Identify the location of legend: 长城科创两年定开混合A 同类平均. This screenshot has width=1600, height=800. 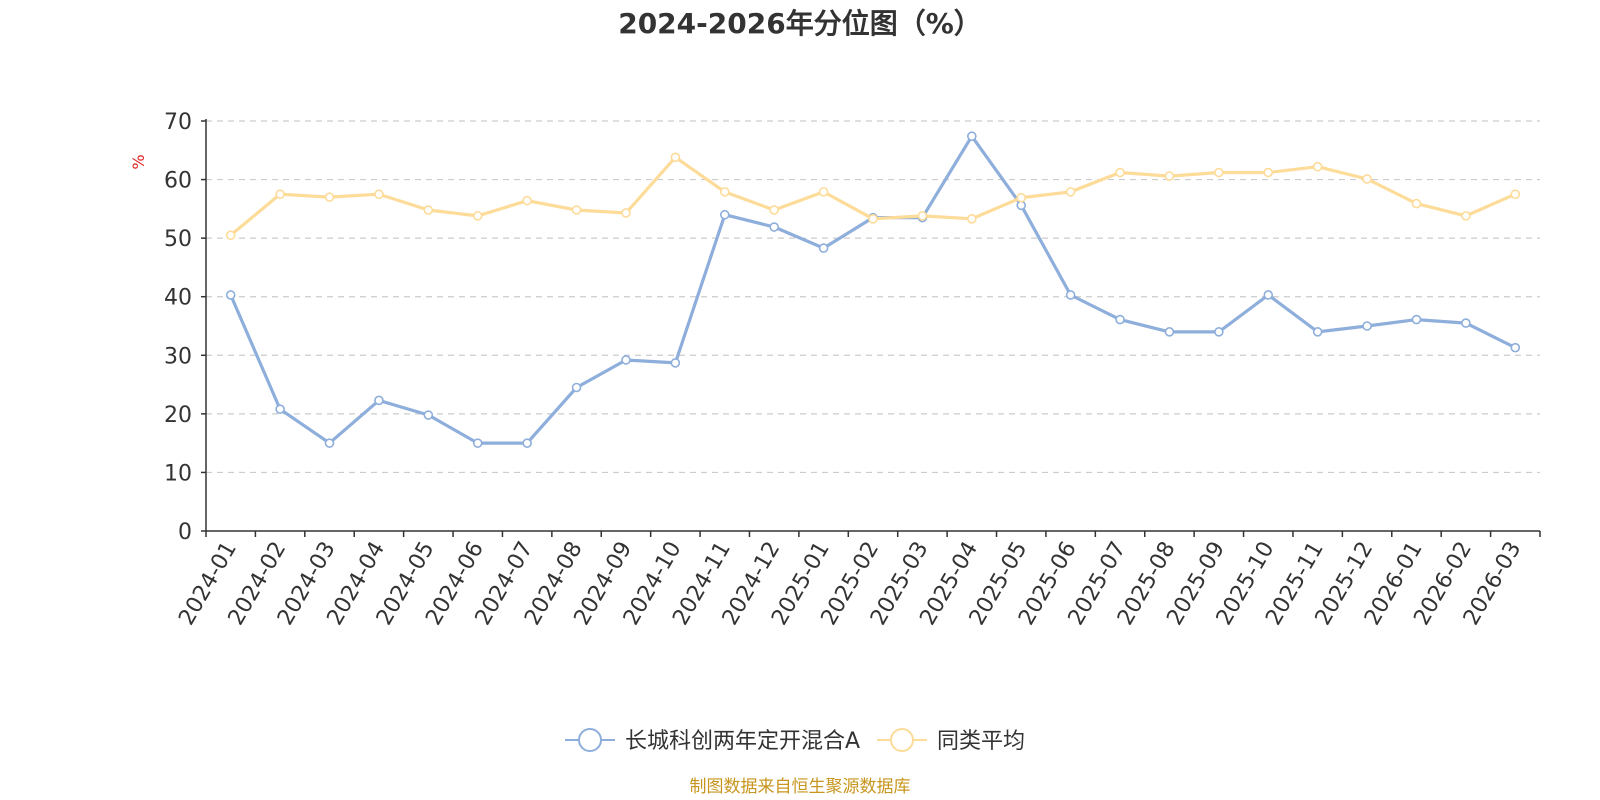
(795, 741).